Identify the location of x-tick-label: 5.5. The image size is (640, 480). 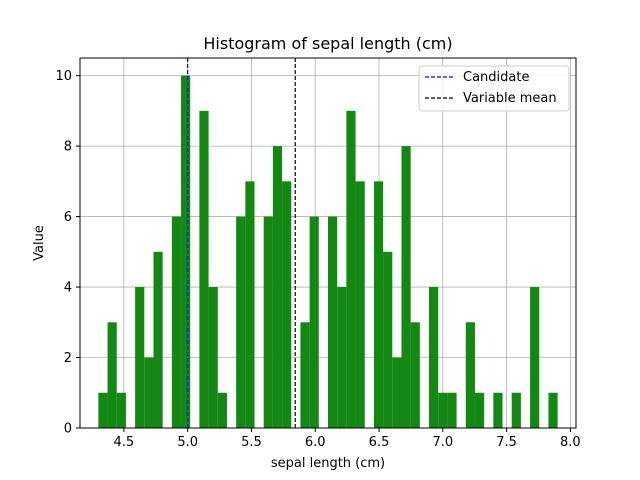
(251, 442).